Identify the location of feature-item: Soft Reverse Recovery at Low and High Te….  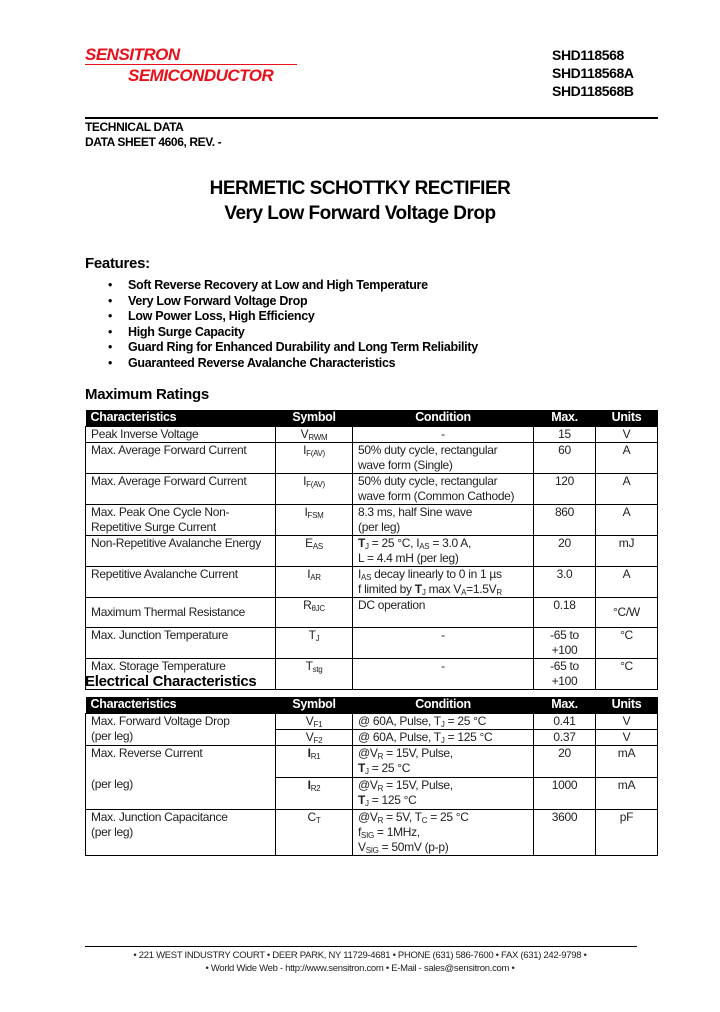
(293, 286).